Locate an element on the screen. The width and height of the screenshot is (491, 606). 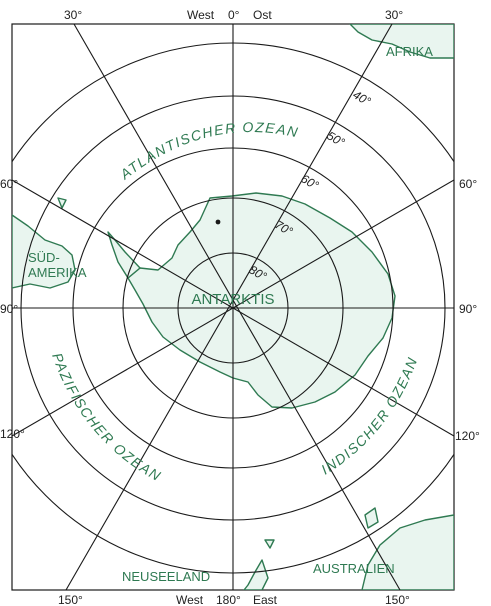
right-label-90: 90° is located at coordinates (468, 309).